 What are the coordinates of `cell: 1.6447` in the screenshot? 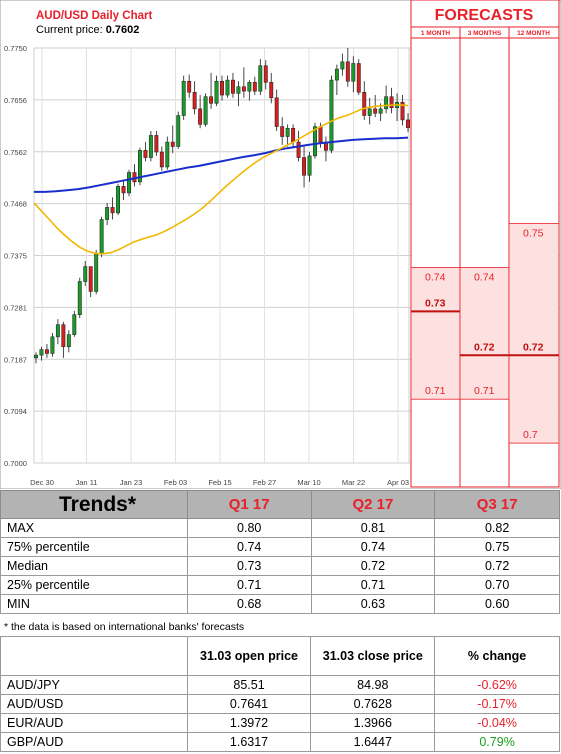 It's located at (373, 742).